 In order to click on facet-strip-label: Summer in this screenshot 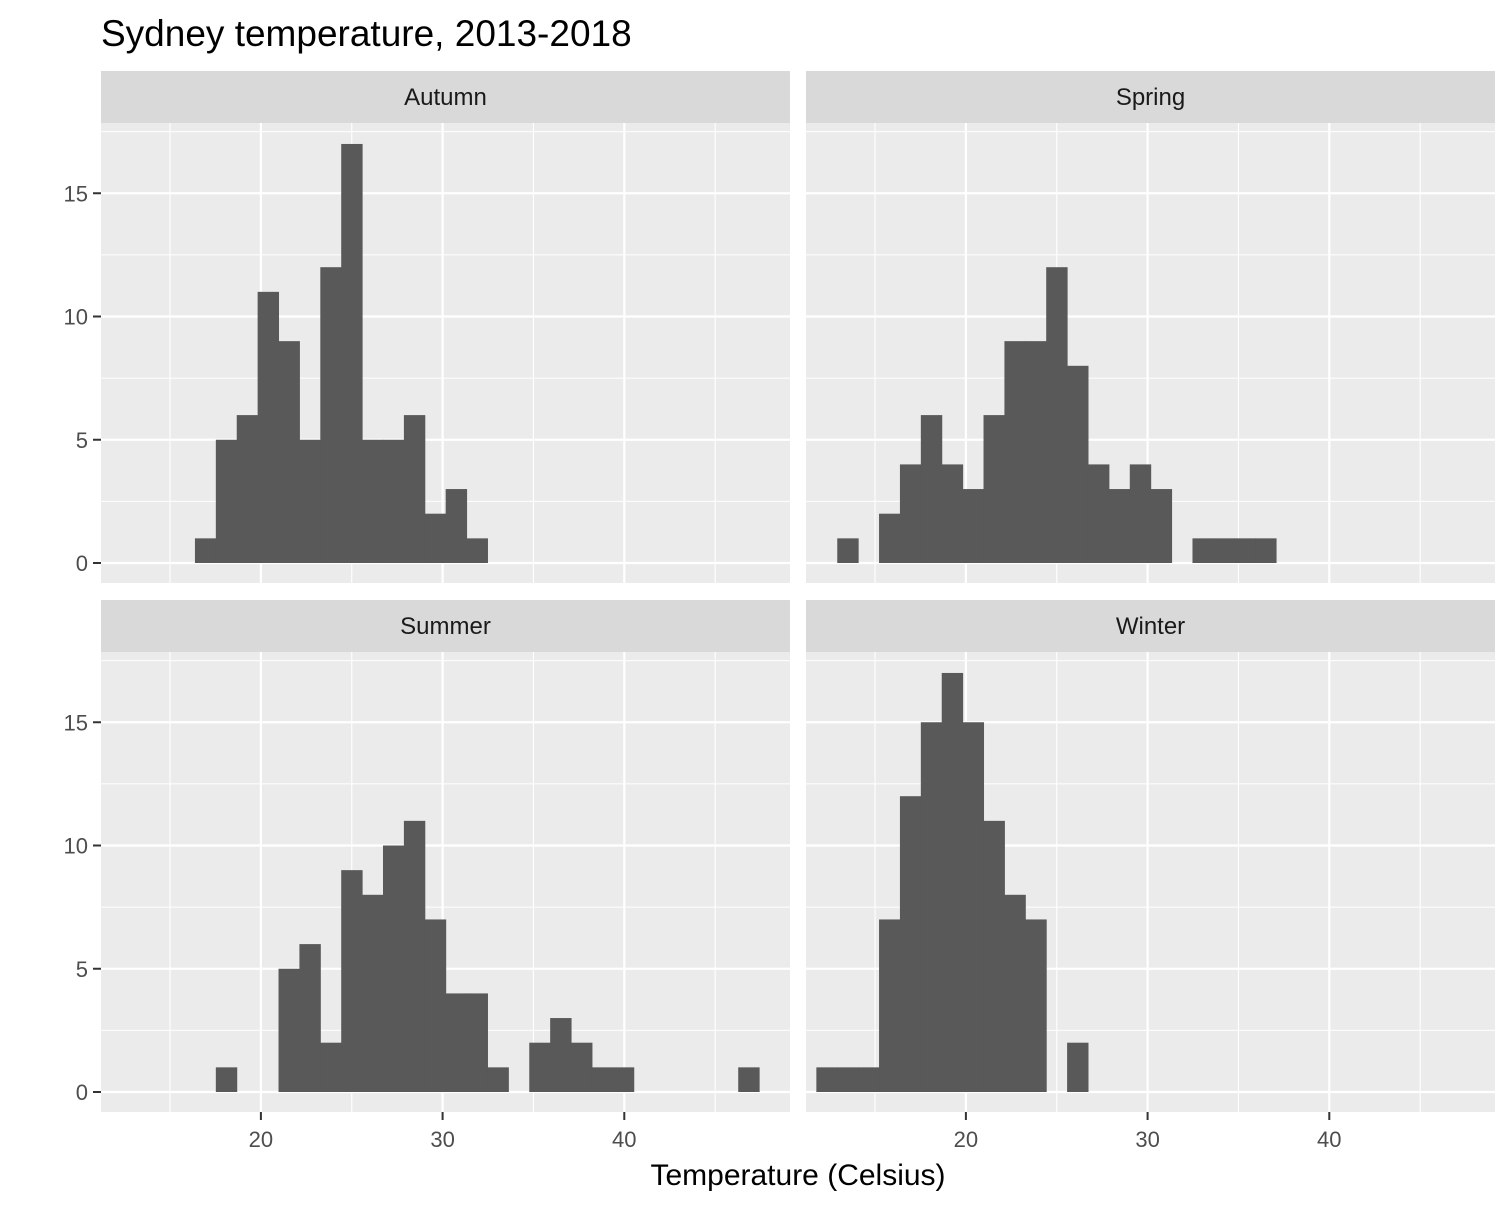, I will do `click(445, 626)`.